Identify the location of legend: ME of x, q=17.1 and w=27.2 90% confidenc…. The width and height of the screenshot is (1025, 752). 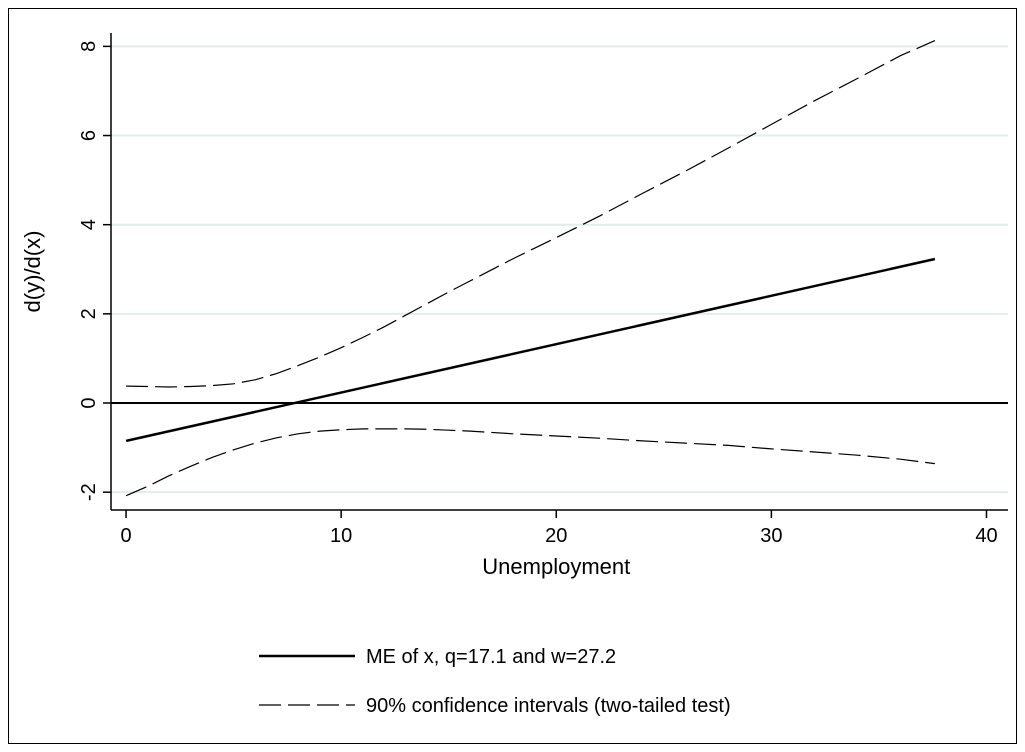
(495, 681).